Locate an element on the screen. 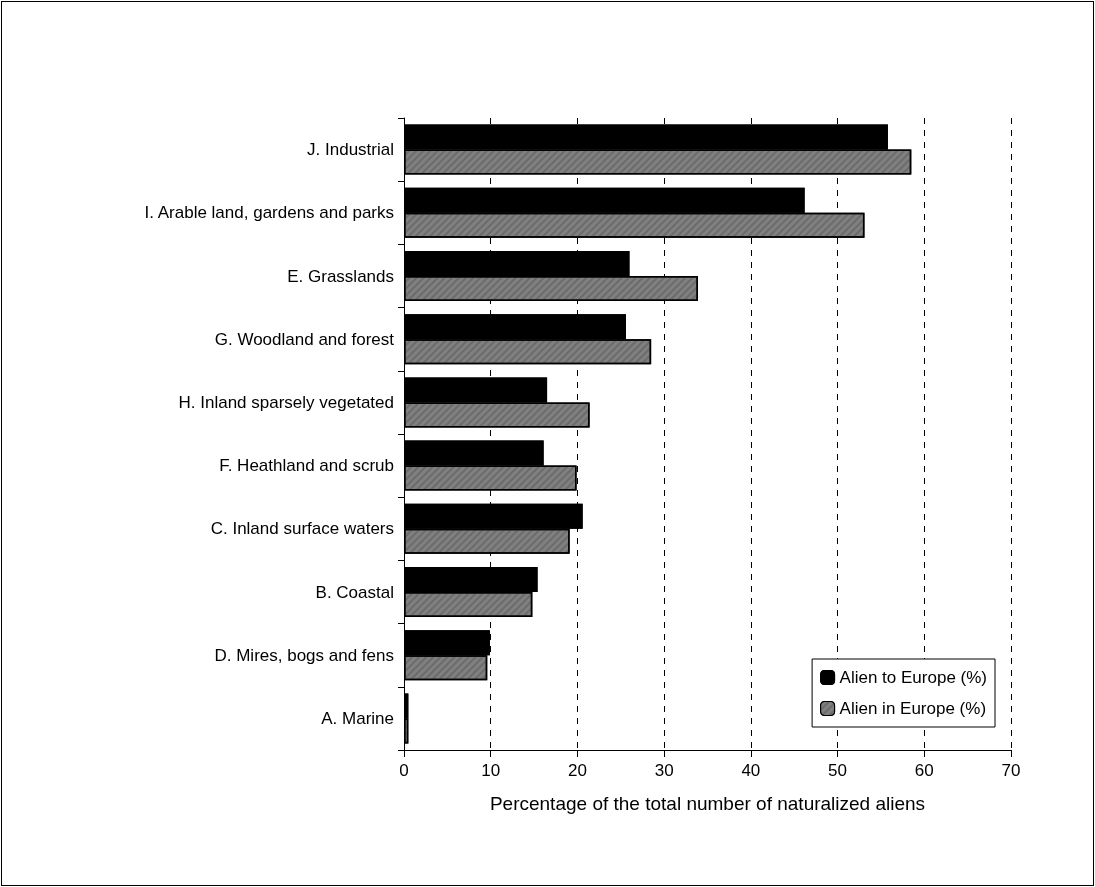 The height and width of the screenshot is (887, 1095). y-tick-label: I. Arable land, gardens and parks is located at coordinates (269, 213).